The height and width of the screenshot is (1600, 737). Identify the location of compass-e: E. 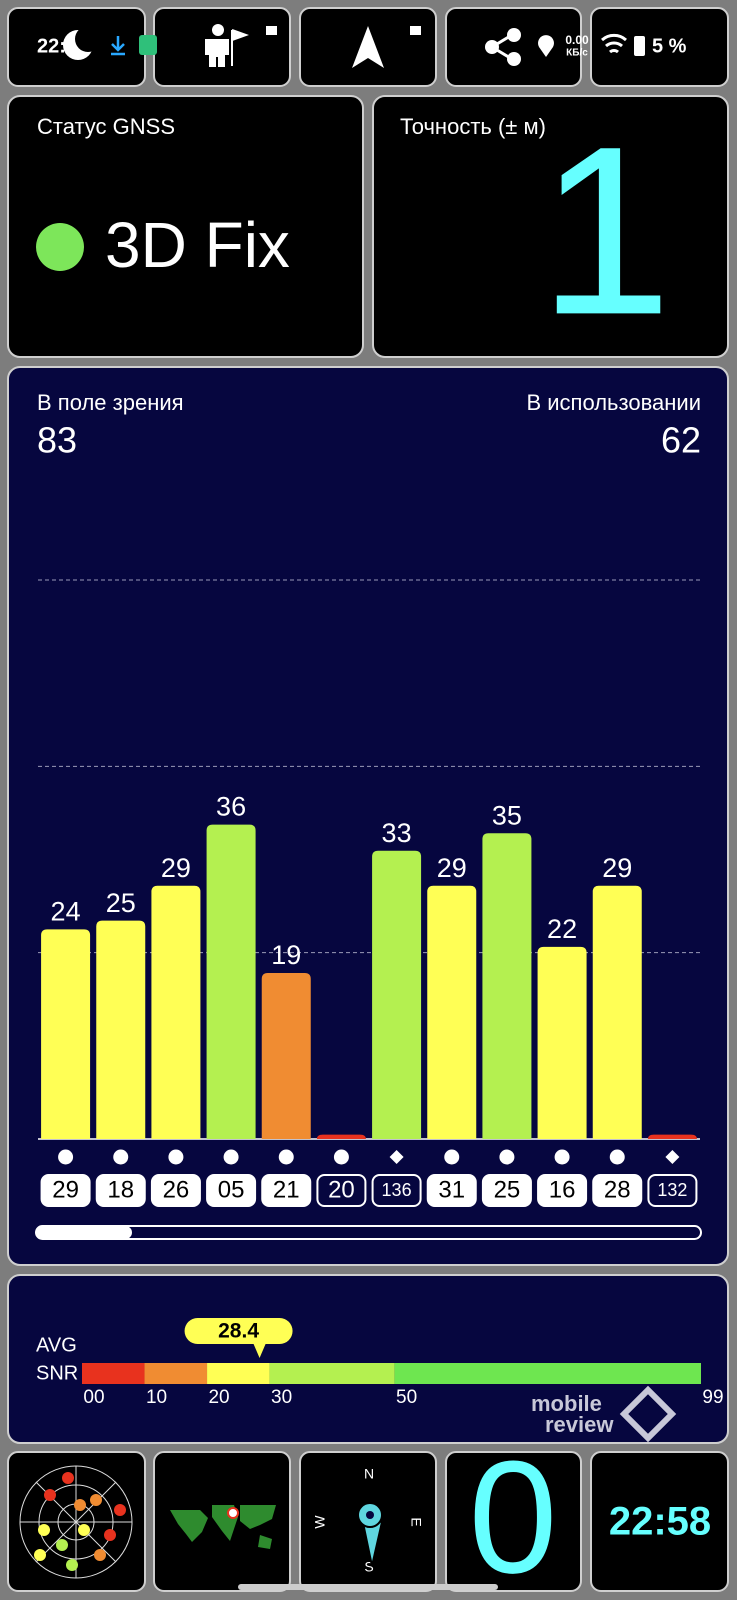
(416, 1521).